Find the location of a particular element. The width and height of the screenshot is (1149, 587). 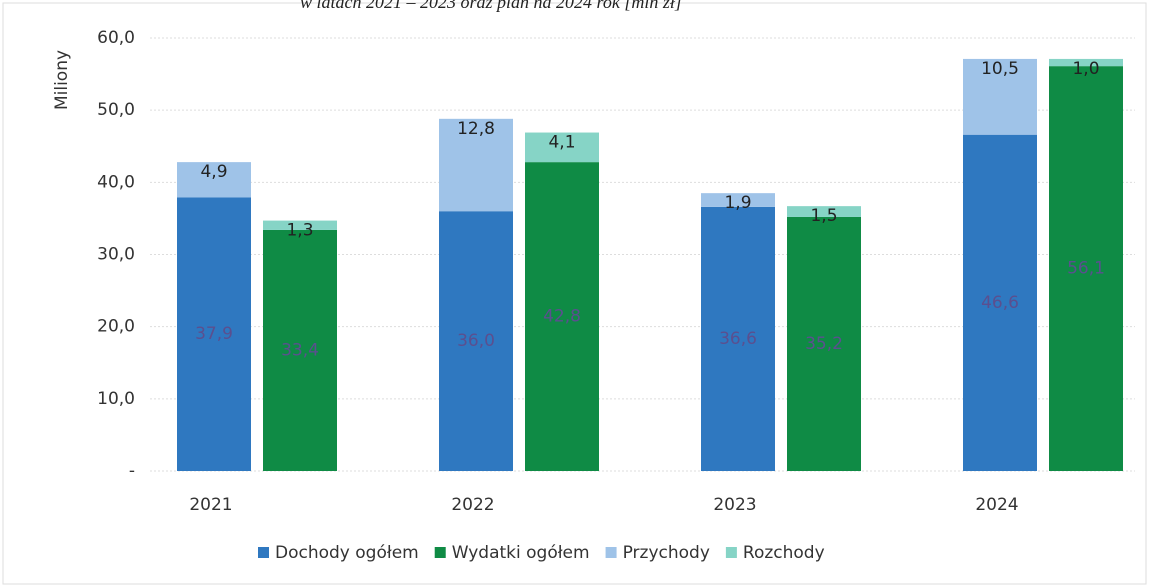

data-label: 1,5 is located at coordinates (823, 216).